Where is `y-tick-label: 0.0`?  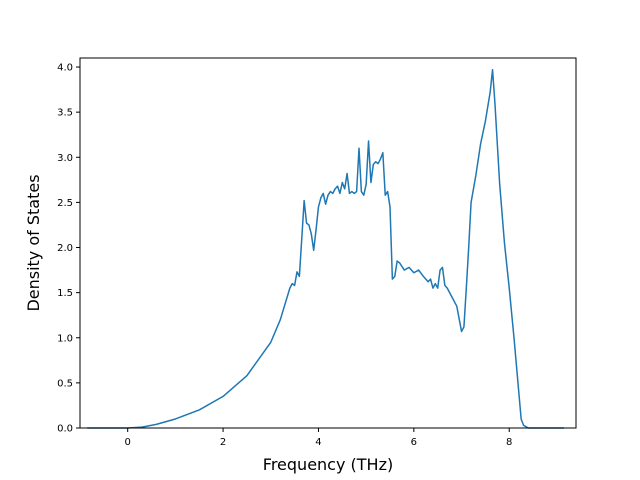
y-tick-label: 0.0 is located at coordinates (65, 429).